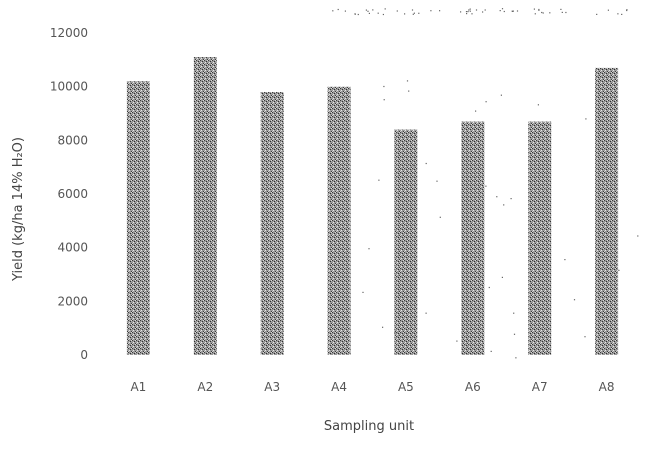 Image resolution: width=653 pixels, height=452 pixels. Describe the element at coordinates (84, 355) in the screenshot. I see `y-tick-label-0: 0` at that location.